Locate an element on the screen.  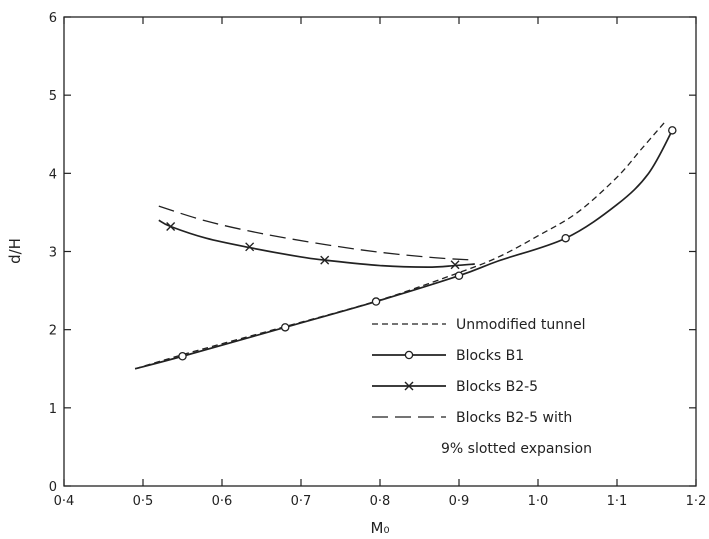
x-tick-label: 1·1 is located at coordinates (617, 501).